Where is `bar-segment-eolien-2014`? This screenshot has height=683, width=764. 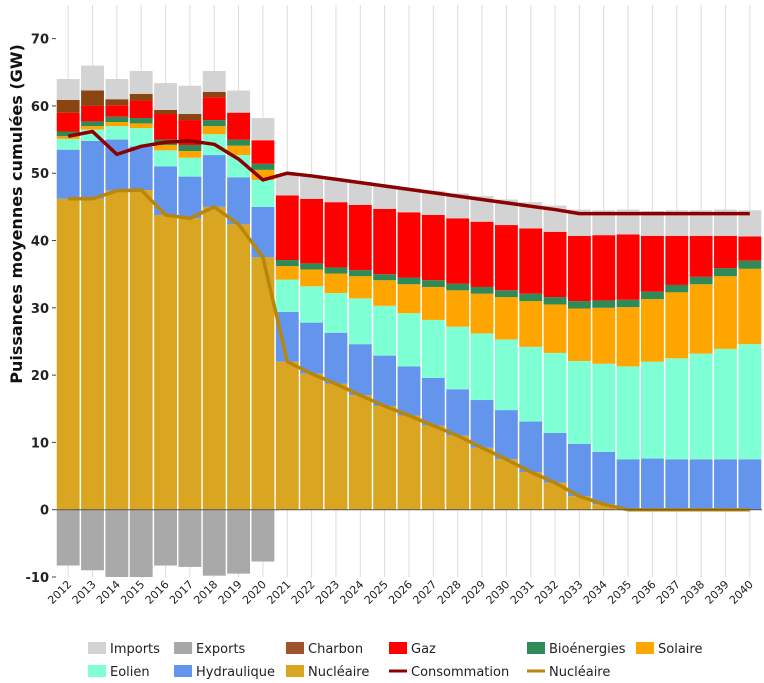 bar-segment-eolien-2014 is located at coordinates (117, 133).